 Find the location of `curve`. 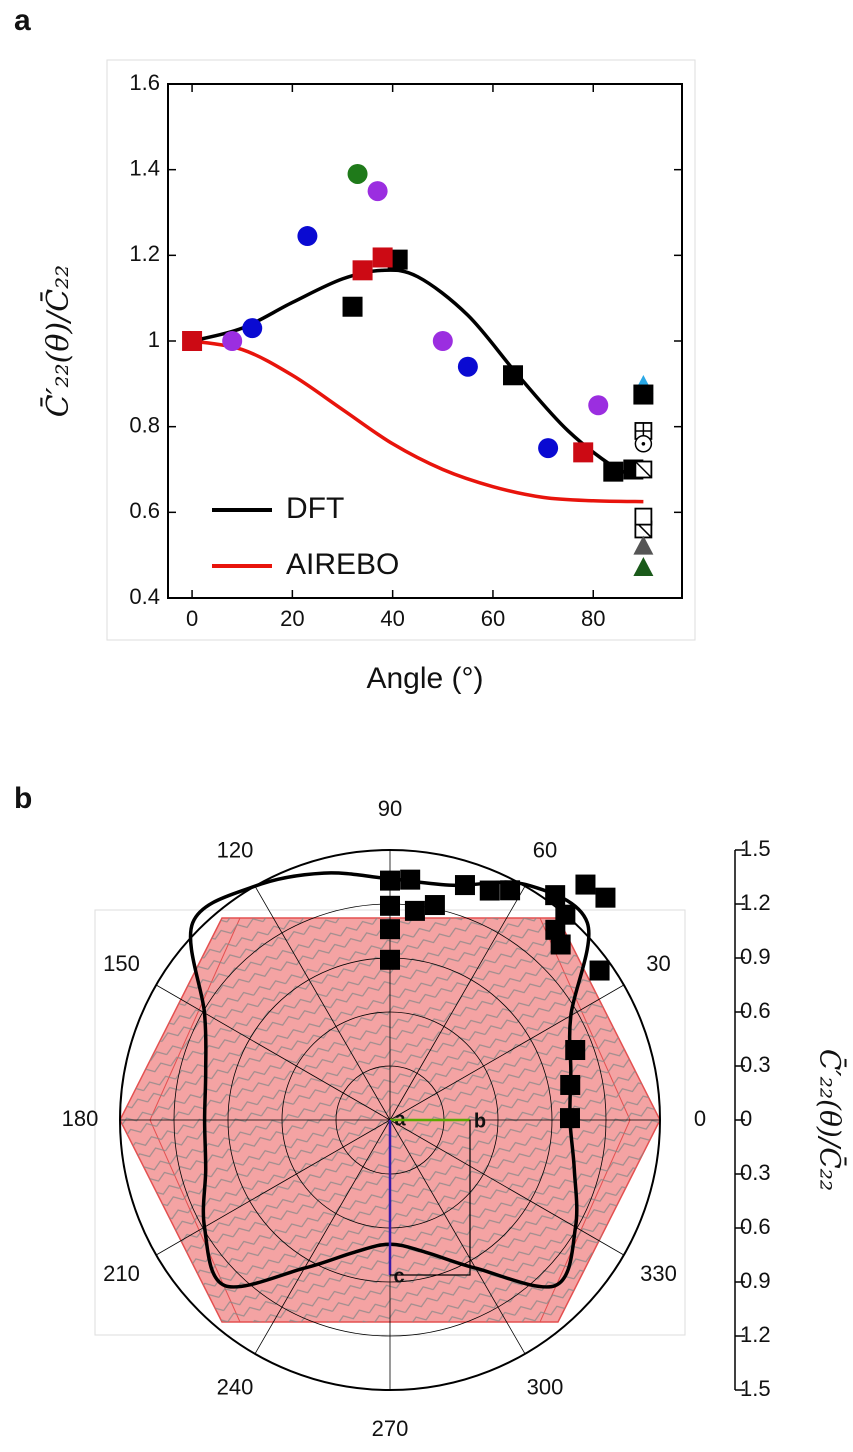

curve is located at coordinates (417, 421).